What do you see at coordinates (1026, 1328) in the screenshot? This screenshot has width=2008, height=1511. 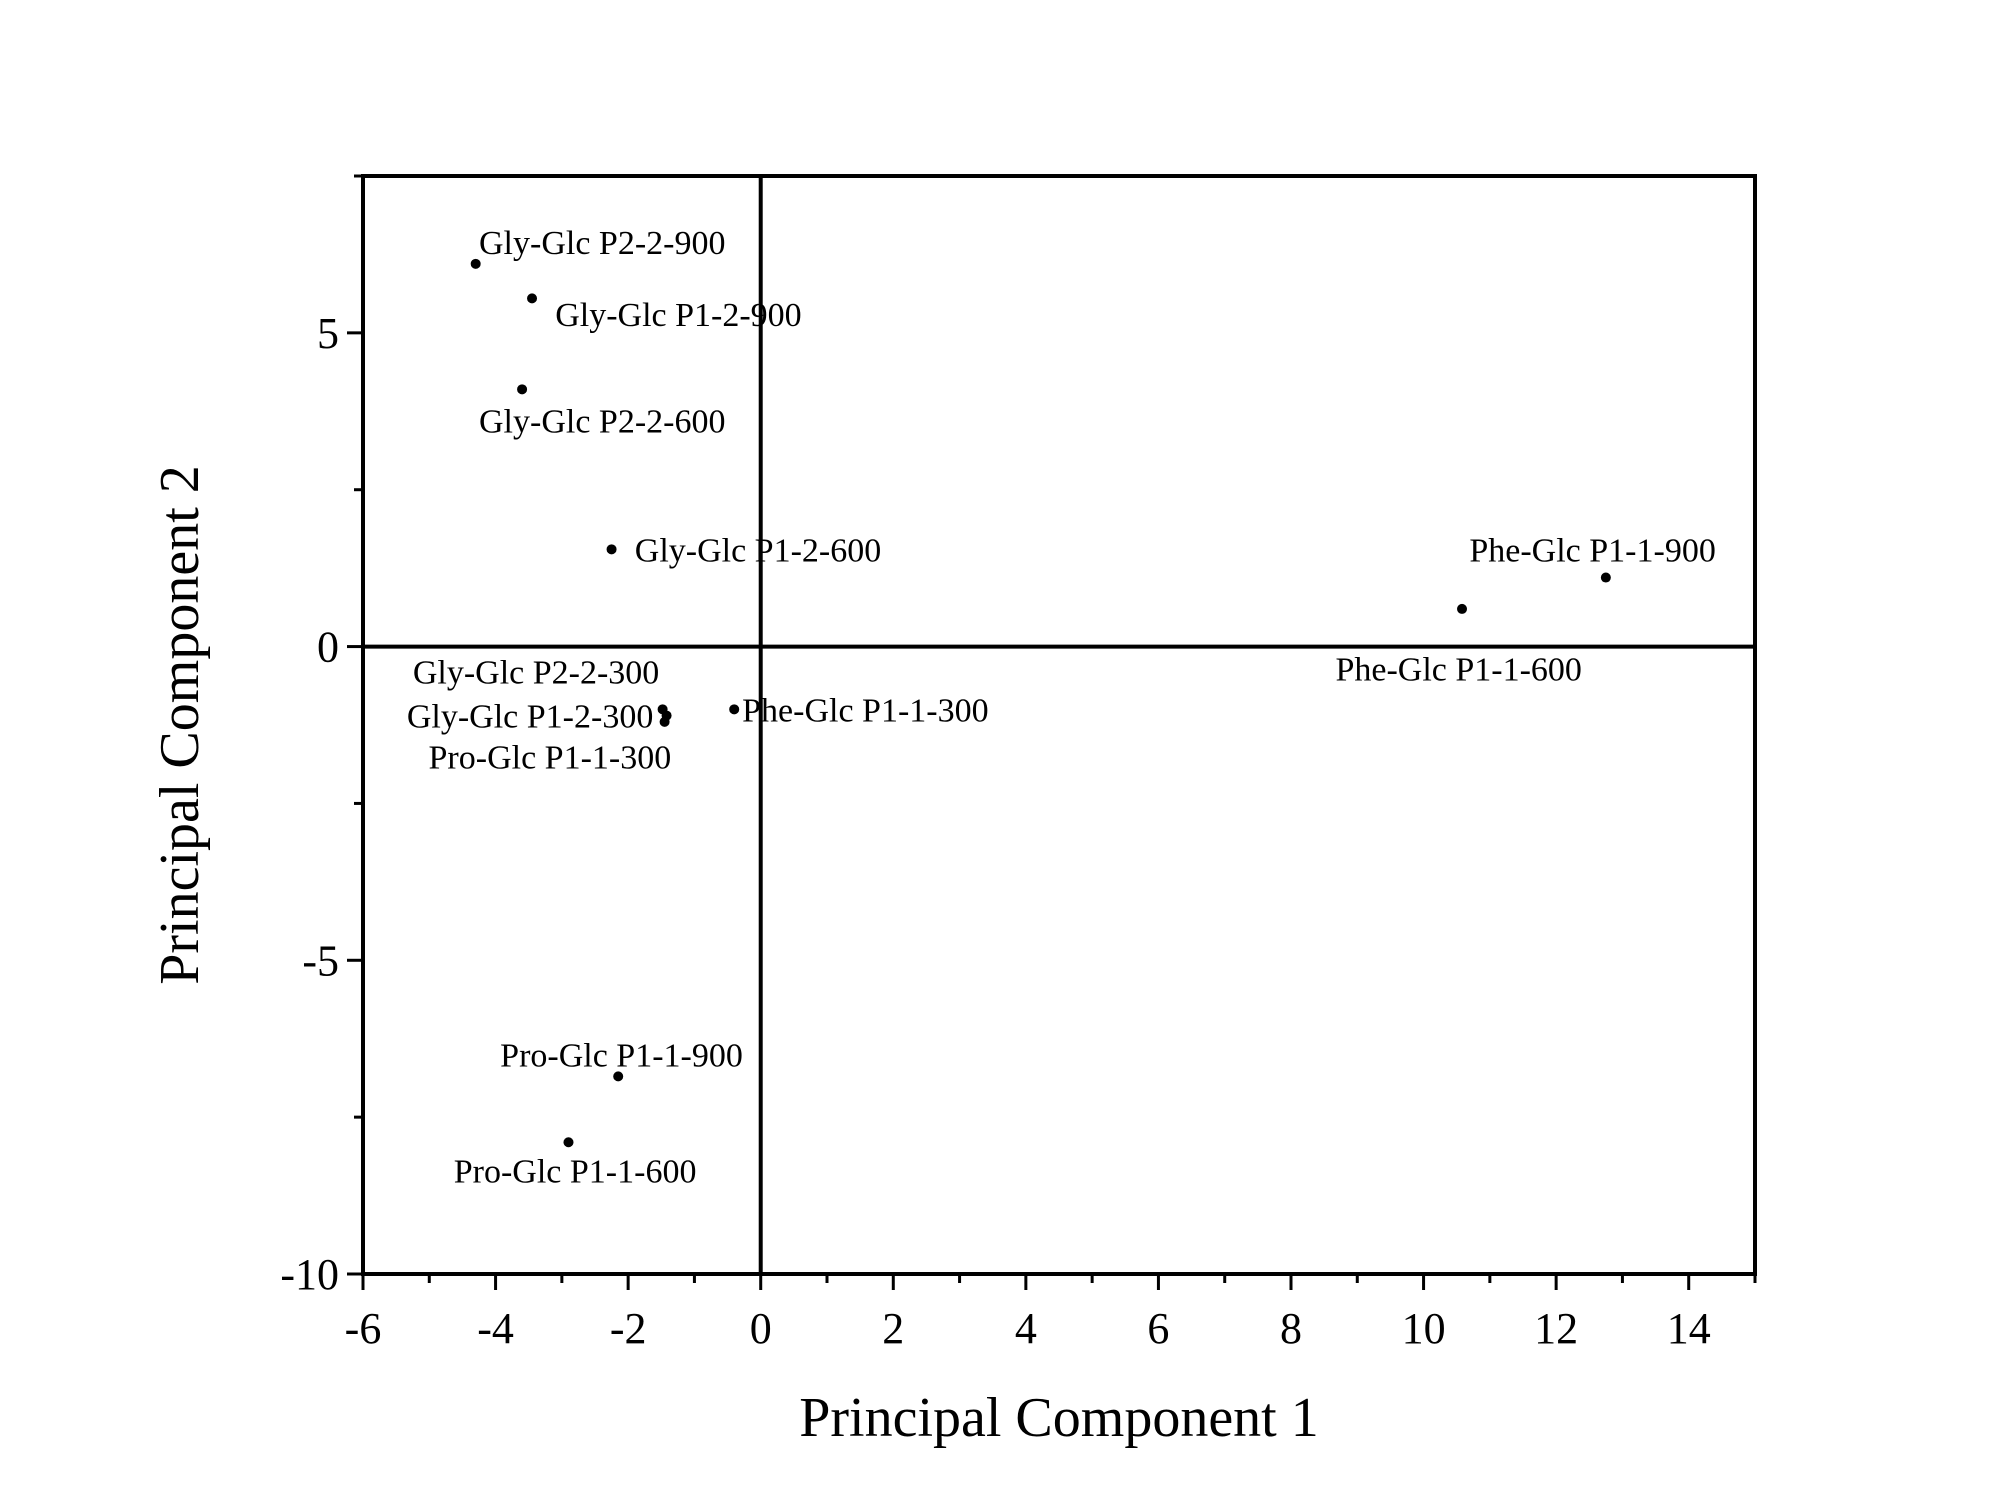 I see `x-tick-label: 4` at bounding box center [1026, 1328].